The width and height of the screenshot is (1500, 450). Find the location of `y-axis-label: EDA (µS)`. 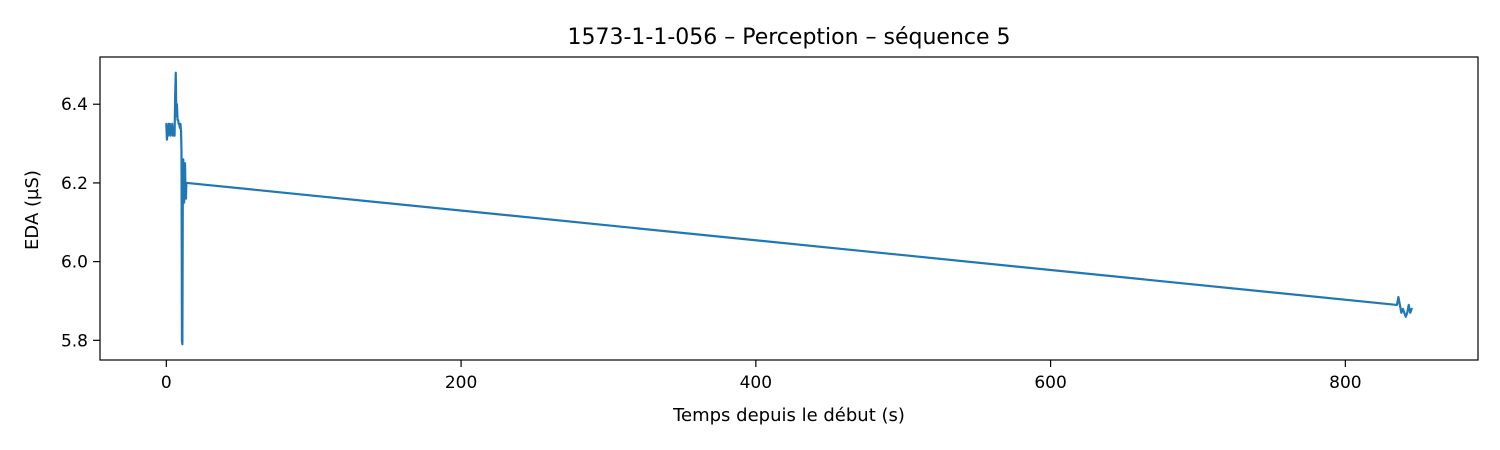

y-axis-label: EDA (µS) is located at coordinates (32, 210).